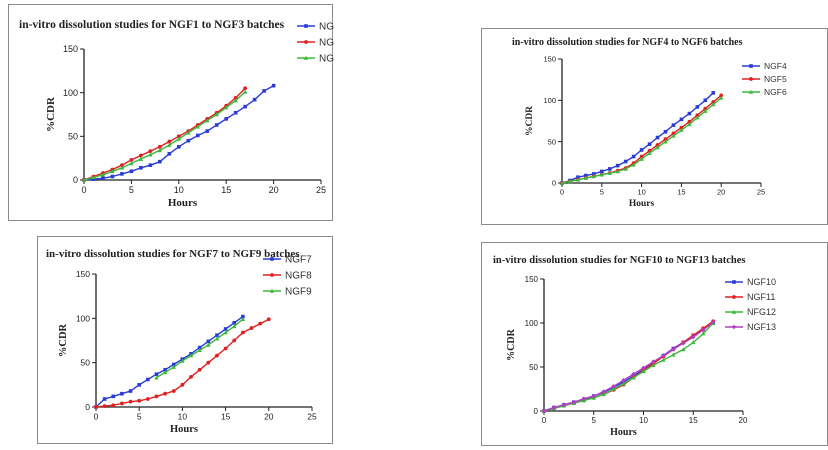  What do you see at coordinates (315, 27) in the screenshot?
I see `legend-item: NGF1` at bounding box center [315, 27].